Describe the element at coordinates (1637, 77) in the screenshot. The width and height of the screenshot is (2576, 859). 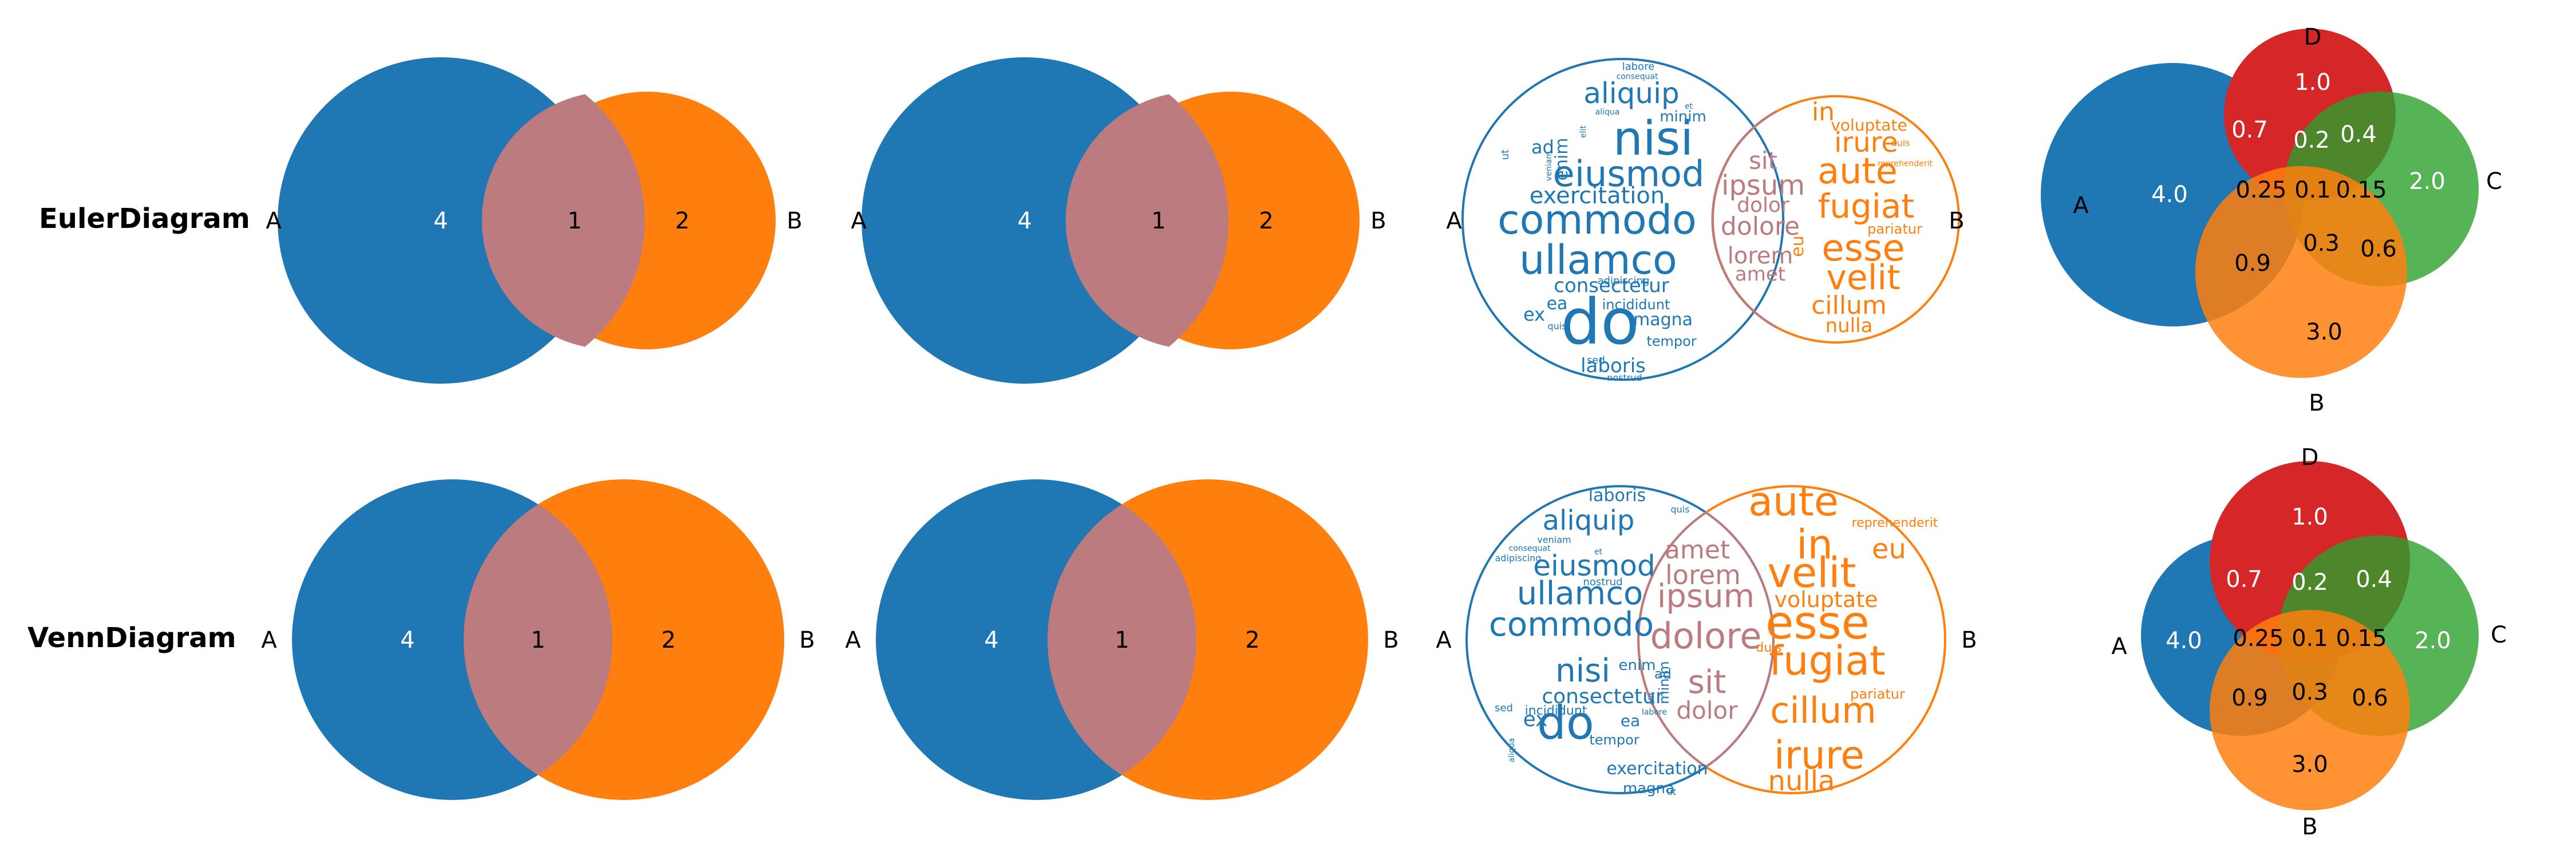
I see `word-consequat: consequat` at that location.